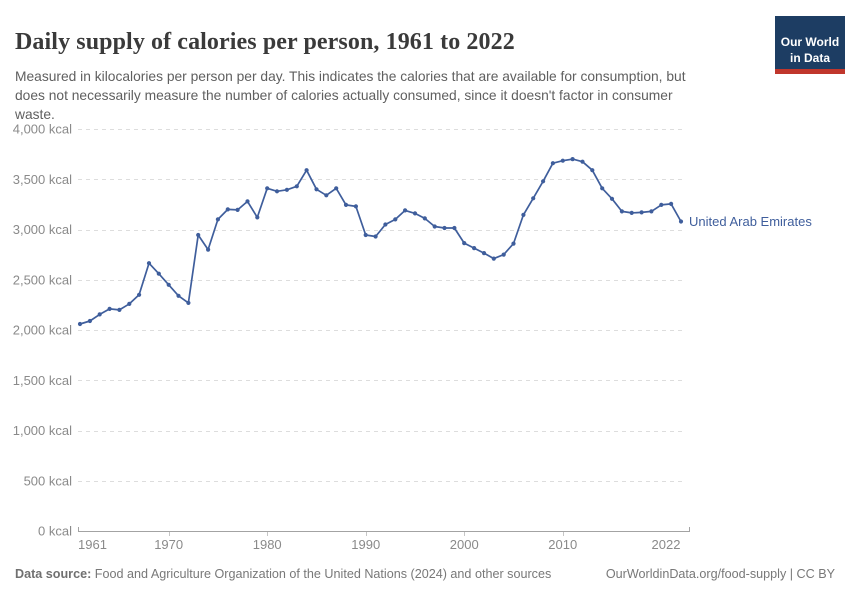 The height and width of the screenshot is (600, 850). I want to click on y-axis-tick-label: 1,000 kcal, so click(42, 430).